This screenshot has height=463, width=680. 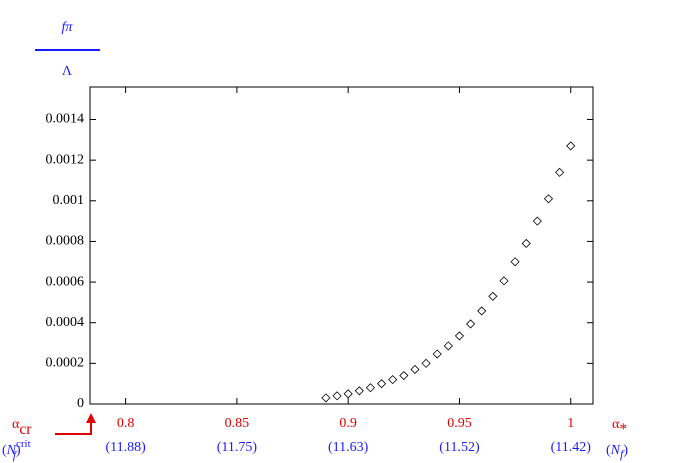 What do you see at coordinates (237, 423) in the screenshot?
I see `x-tick-label: 0.85` at bounding box center [237, 423].